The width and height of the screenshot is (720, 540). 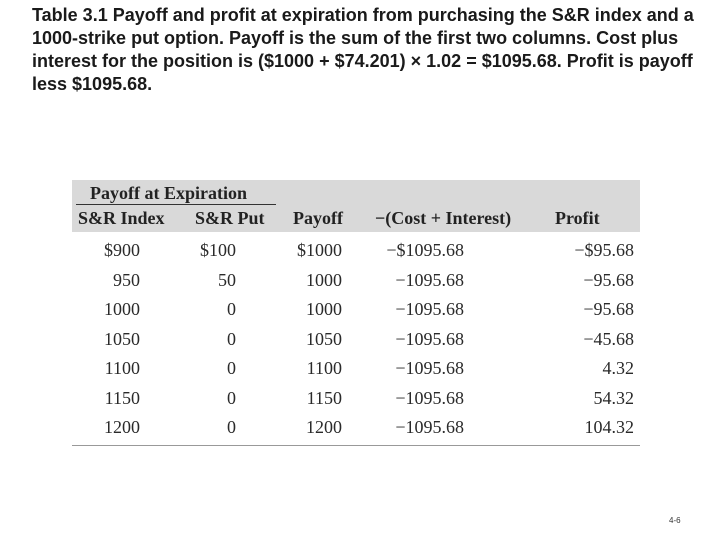 What do you see at coordinates (675, 520) in the screenshot?
I see `page-number: 4-6` at bounding box center [675, 520].